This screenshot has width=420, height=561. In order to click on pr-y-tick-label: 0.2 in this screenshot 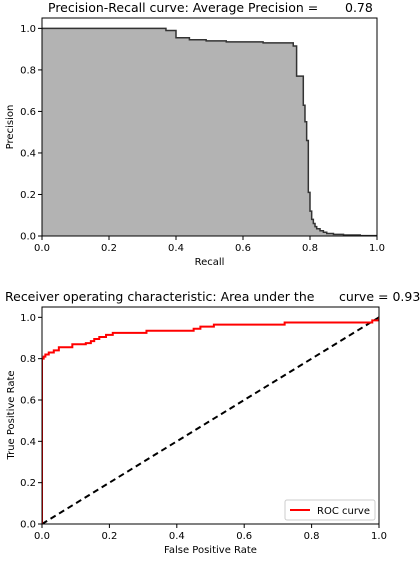, I will do `click(28, 195)`.